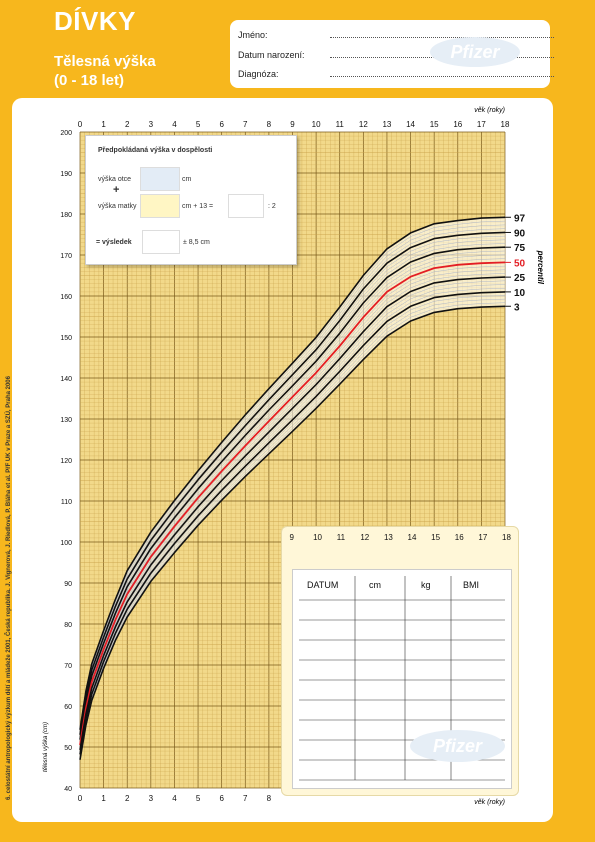  What do you see at coordinates (471, 585) in the screenshot?
I see `col-head-bmi: BMI` at bounding box center [471, 585].